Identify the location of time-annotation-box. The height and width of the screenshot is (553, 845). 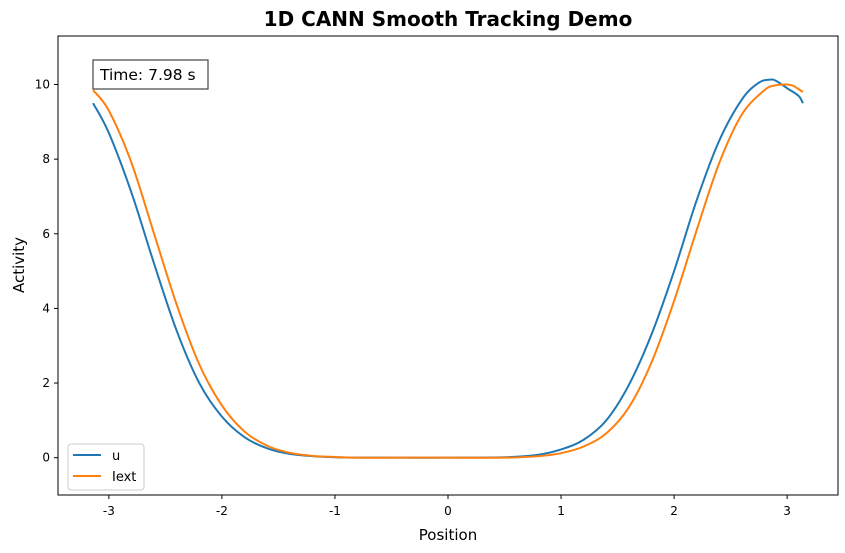
(150, 74).